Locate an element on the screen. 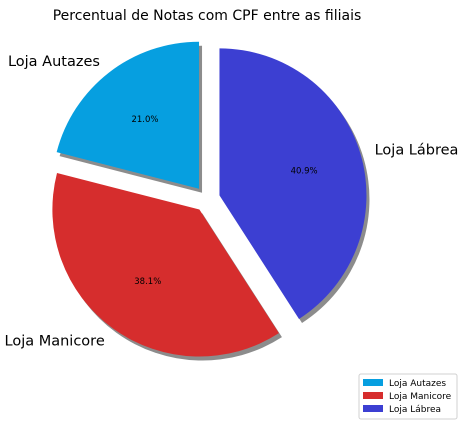 Image resolution: width=464 pixels, height=425 pixels. legend-label-loja-labrea: Loja Lábrea is located at coordinates (415, 410).